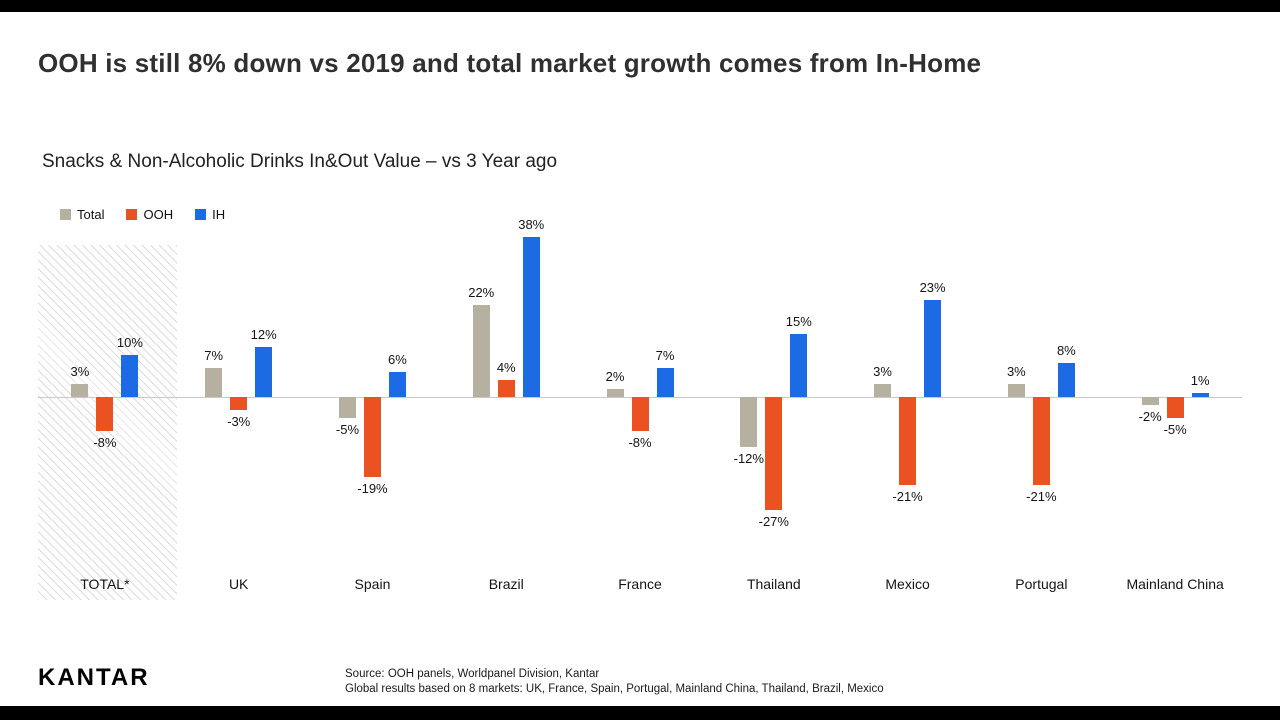  Describe the element at coordinates (129, 342) in the screenshot. I see `bar-value-label: 10%` at that location.